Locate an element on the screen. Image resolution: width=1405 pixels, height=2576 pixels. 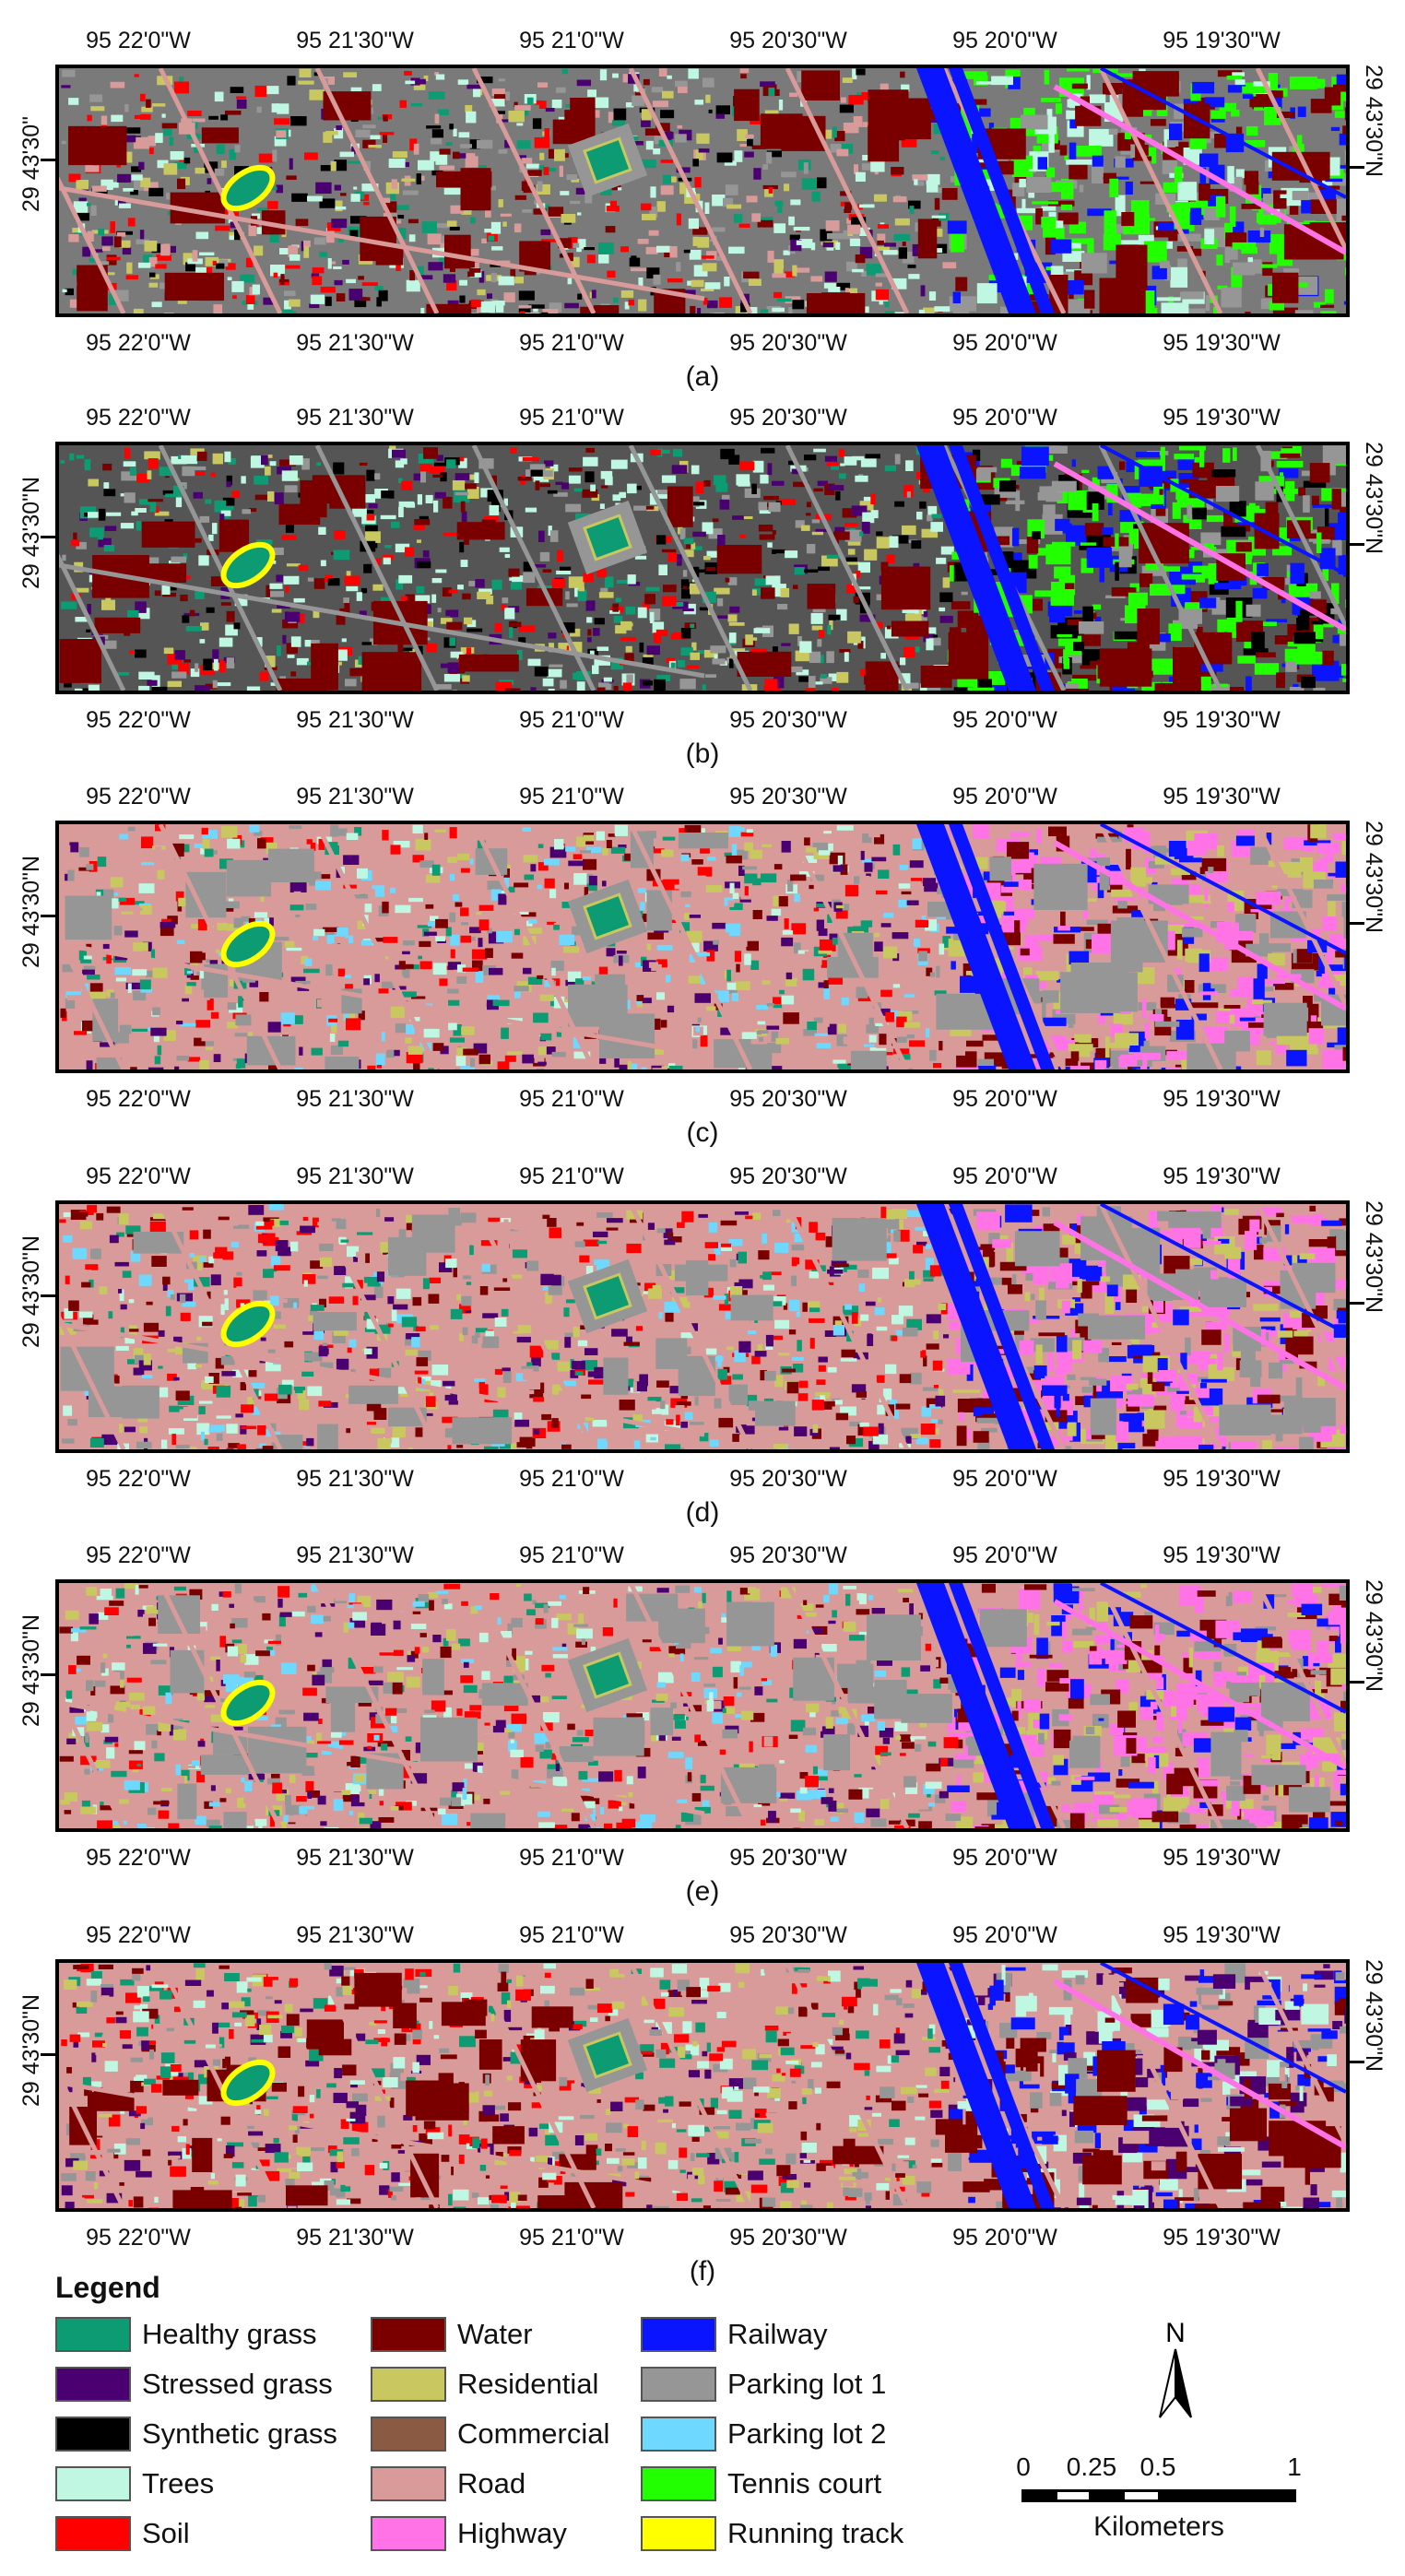
legend-label: Railway is located at coordinates (777, 2334).